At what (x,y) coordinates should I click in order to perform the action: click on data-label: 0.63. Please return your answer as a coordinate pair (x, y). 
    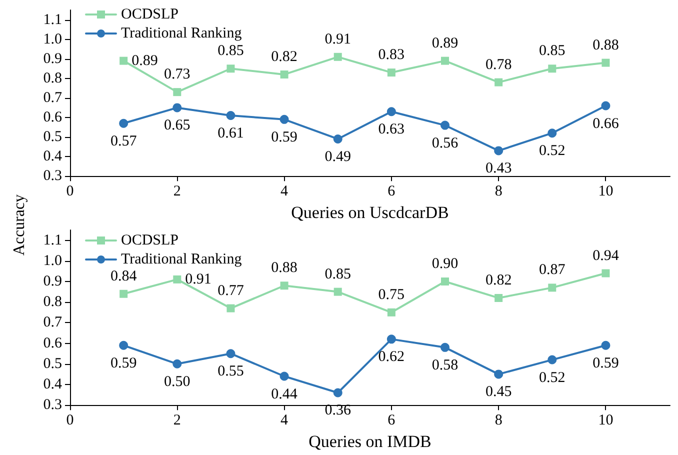
    Looking at the image, I should click on (391, 130).